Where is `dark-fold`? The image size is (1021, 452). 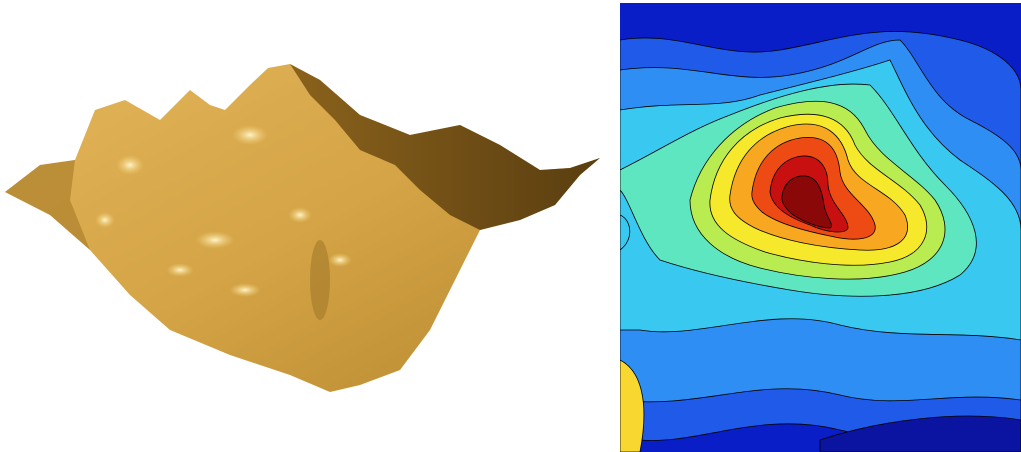
dark-fold is located at coordinates (320, 280).